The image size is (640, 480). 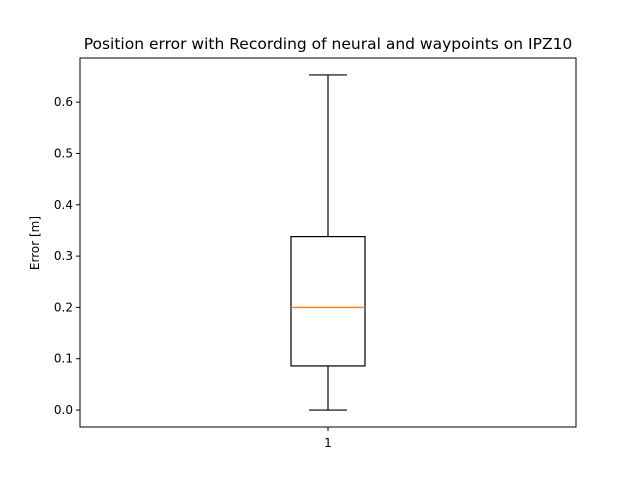 What do you see at coordinates (328, 301) in the screenshot?
I see `iqr-box` at bounding box center [328, 301].